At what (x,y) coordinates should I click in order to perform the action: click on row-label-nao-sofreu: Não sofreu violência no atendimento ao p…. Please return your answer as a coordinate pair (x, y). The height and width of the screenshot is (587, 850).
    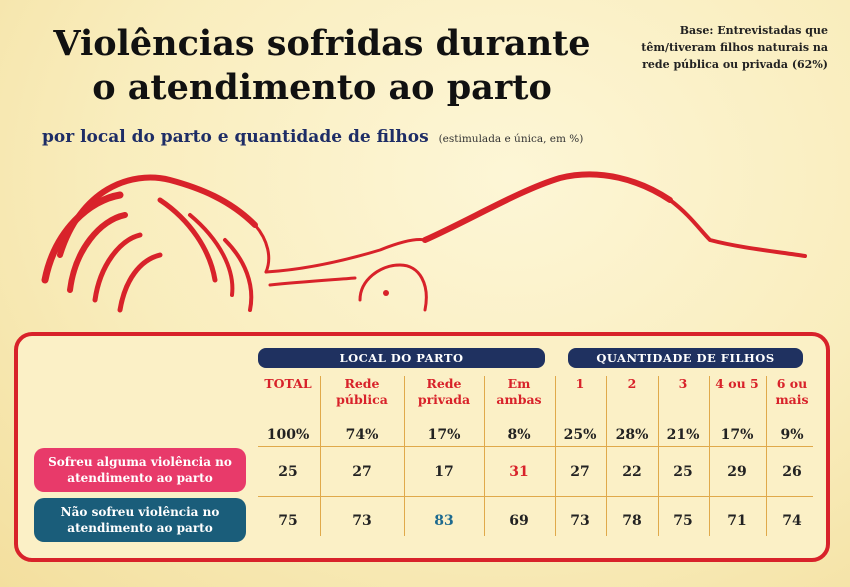
    Looking at the image, I should click on (140, 520).